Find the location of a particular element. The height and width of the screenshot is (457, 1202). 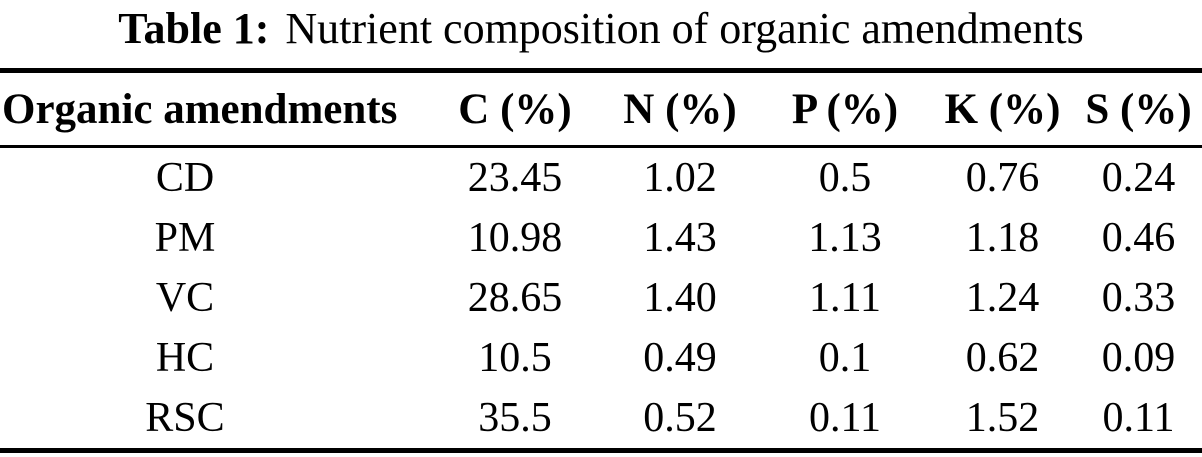

cell-rsc-c: 35.5 is located at coordinates (515, 418).